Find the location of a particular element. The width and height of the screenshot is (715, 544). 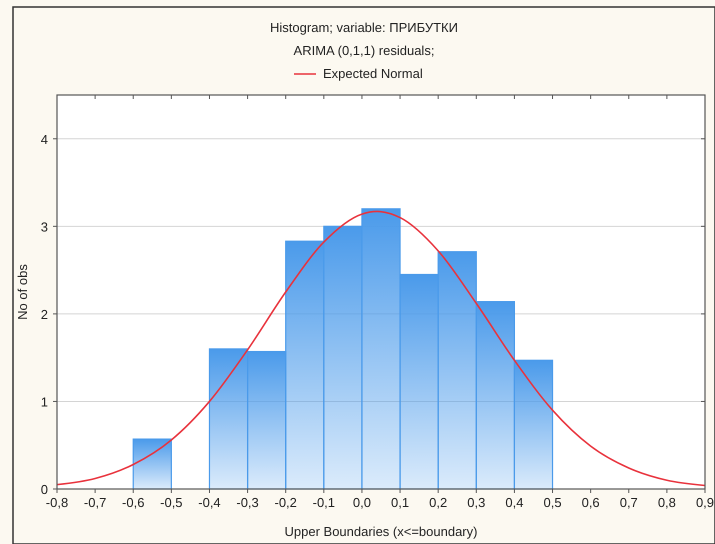

x-tick-label: 0,1 is located at coordinates (400, 502).